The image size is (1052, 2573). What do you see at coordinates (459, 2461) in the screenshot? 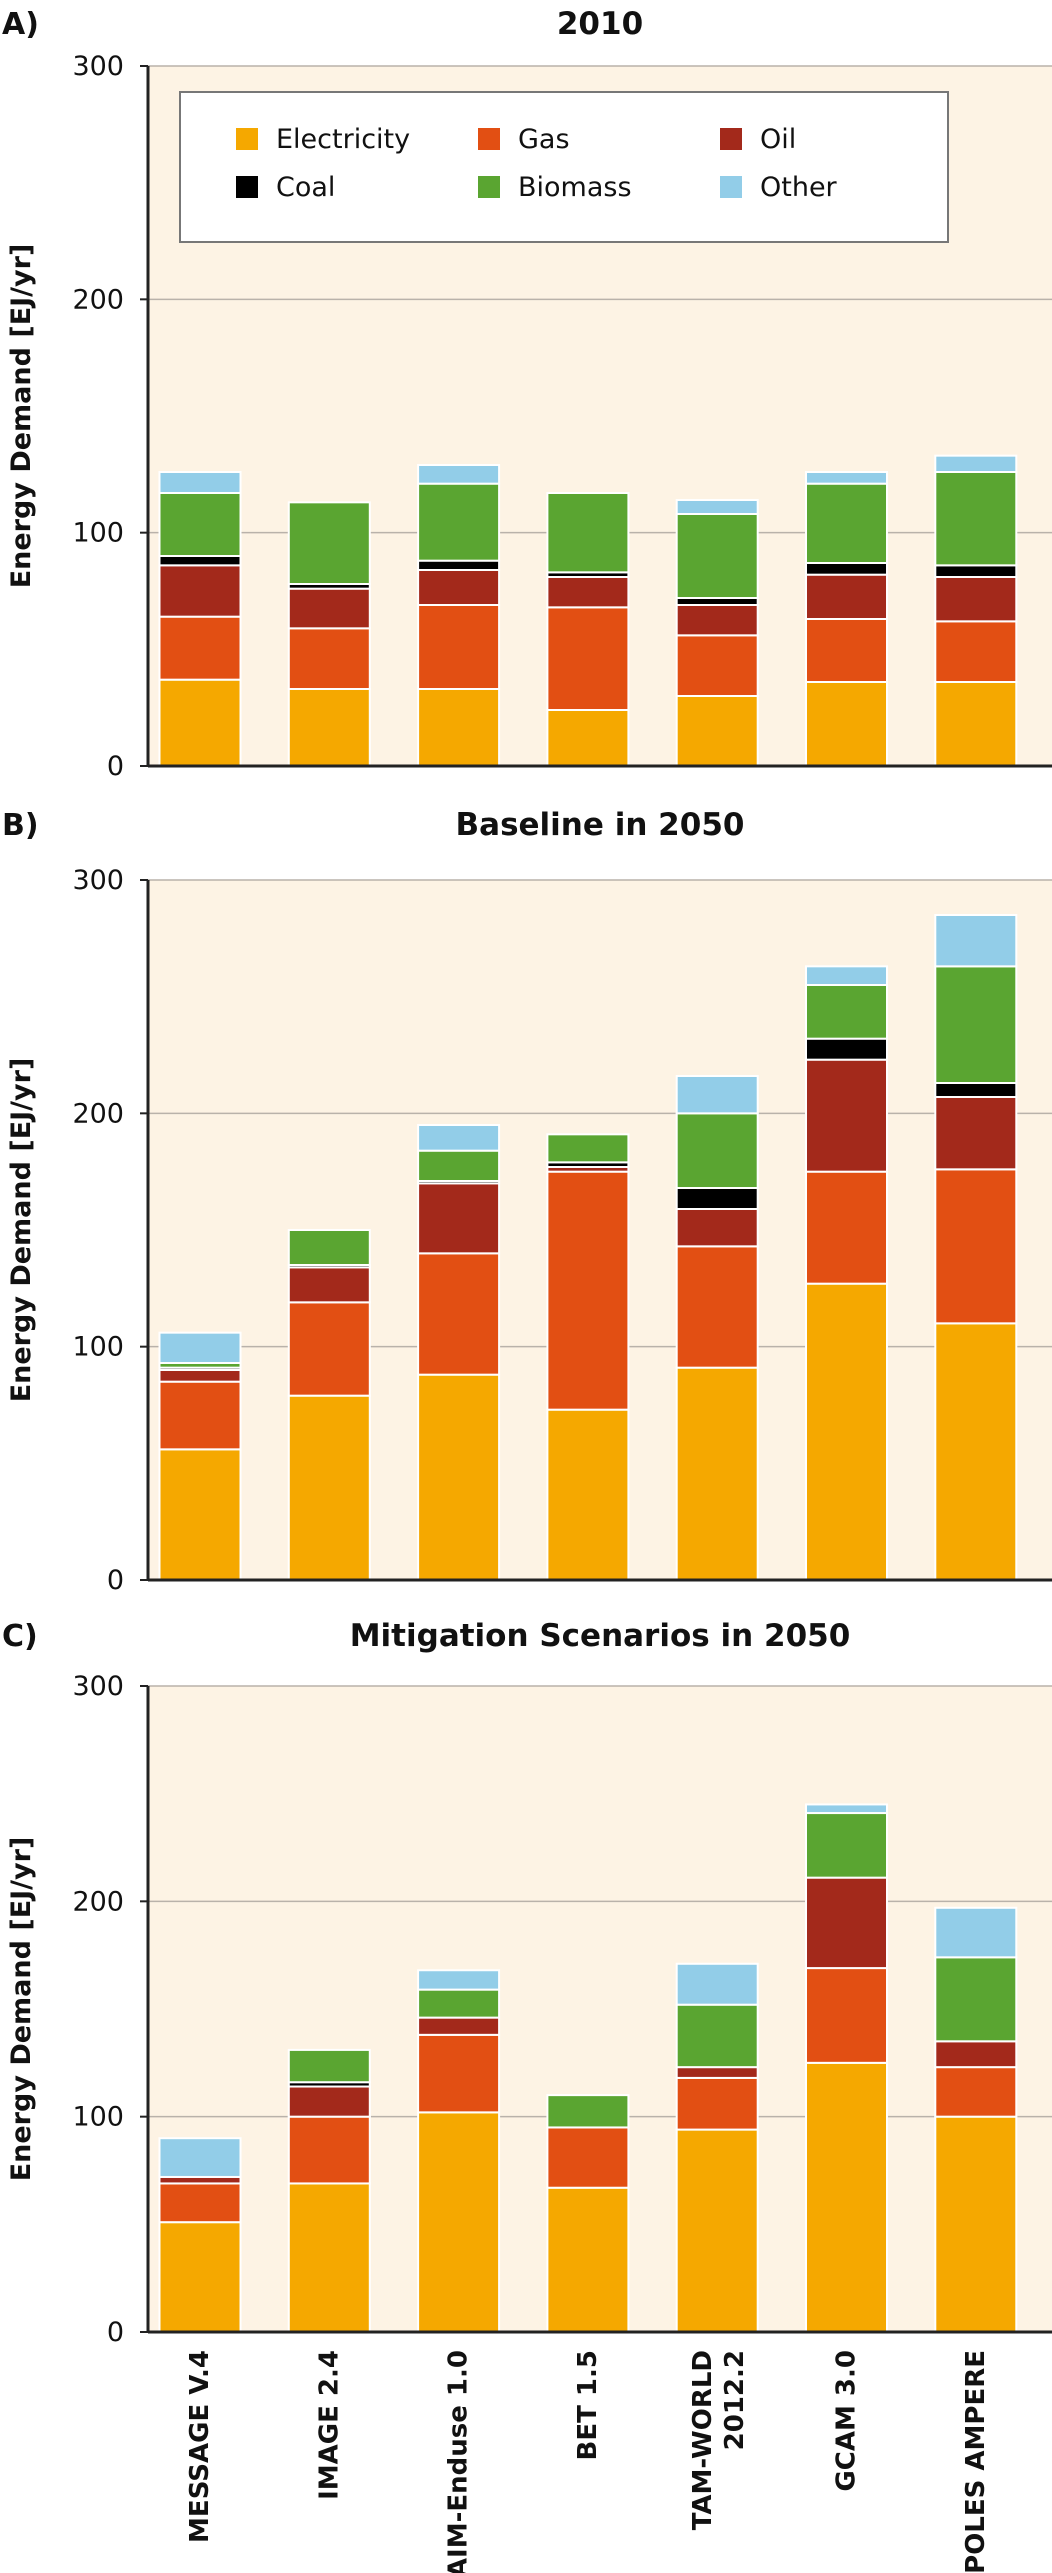
I see `category-label: AIM-Enduse 1.0` at bounding box center [459, 2461].